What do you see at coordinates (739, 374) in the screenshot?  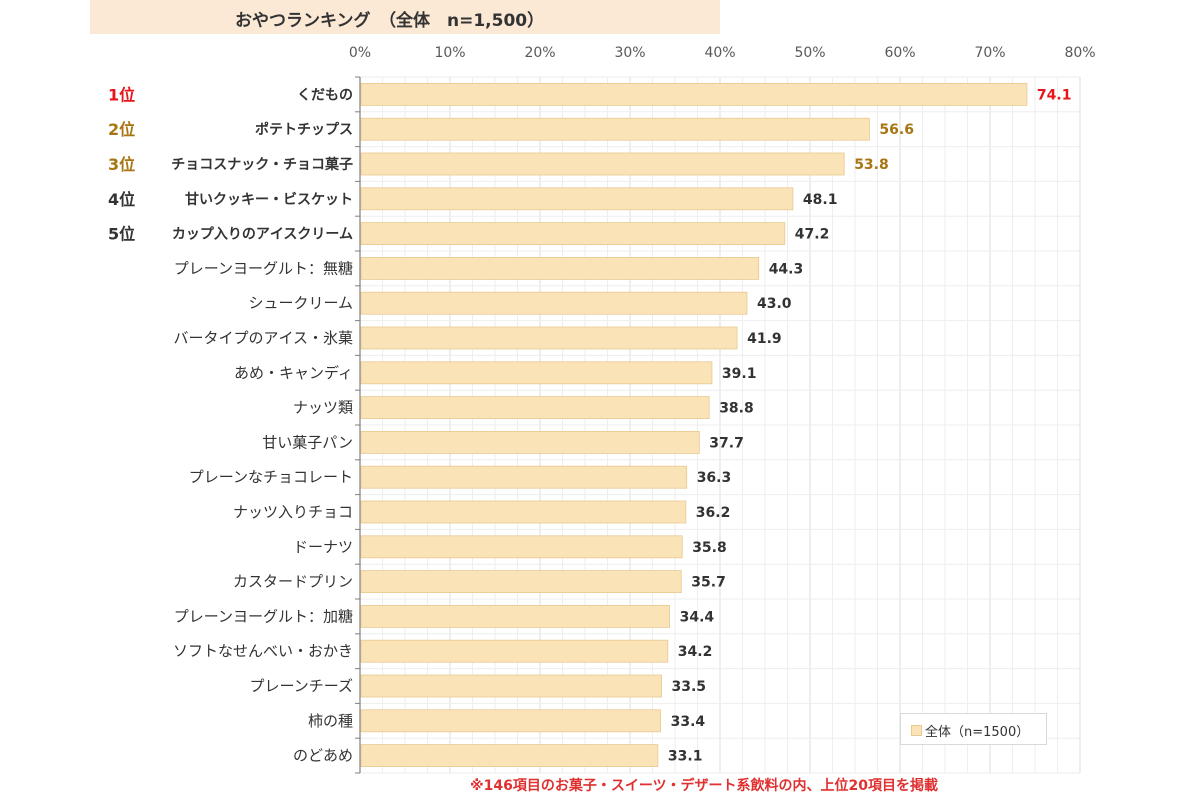 I see `value-label: 39.1` at bounding box center [739, 374].